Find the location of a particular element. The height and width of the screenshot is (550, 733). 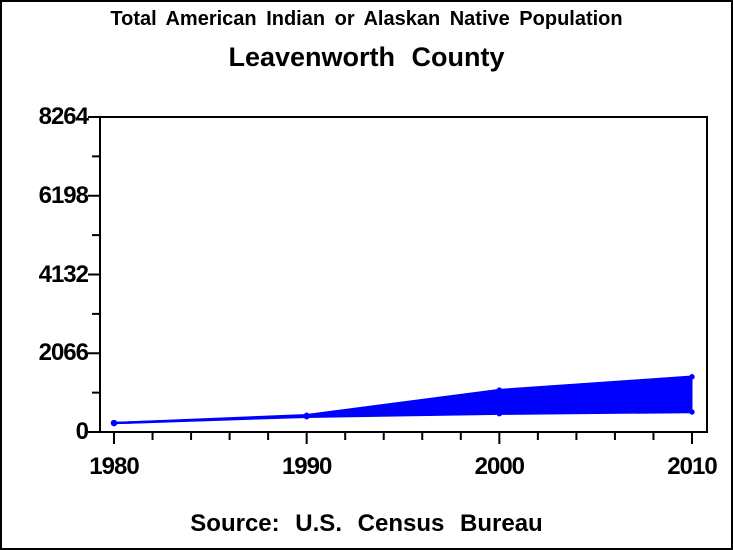

y-axis-tick-label: 6198 is located at coordinates (63, 195).